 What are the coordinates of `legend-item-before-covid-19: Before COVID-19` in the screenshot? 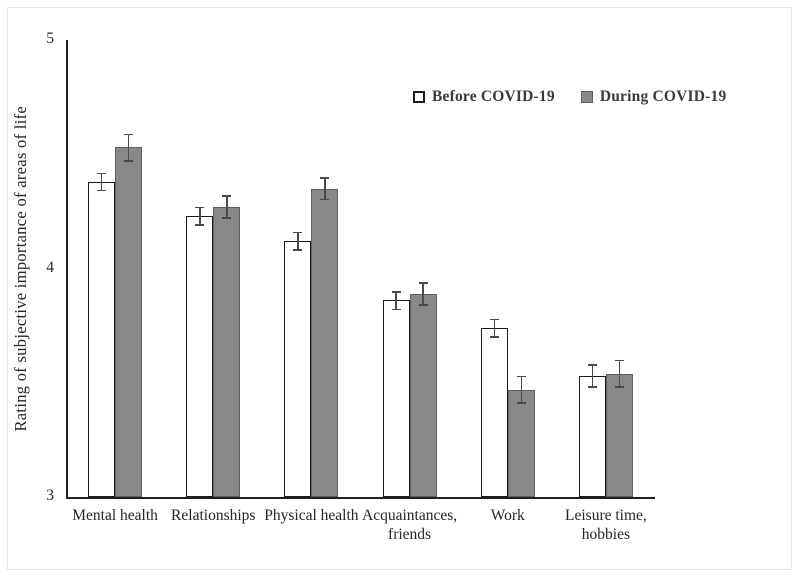 It's located at (484, 97).